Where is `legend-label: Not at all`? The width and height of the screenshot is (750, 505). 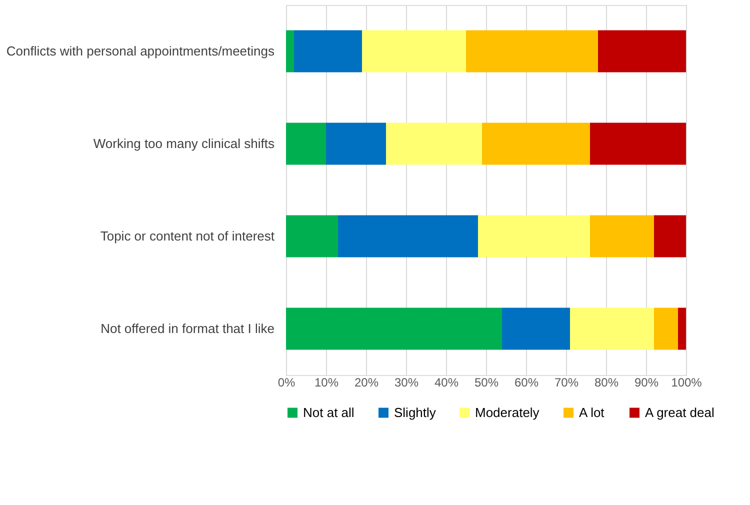
legend-label: Not at all is located at coordinates (328, 412).